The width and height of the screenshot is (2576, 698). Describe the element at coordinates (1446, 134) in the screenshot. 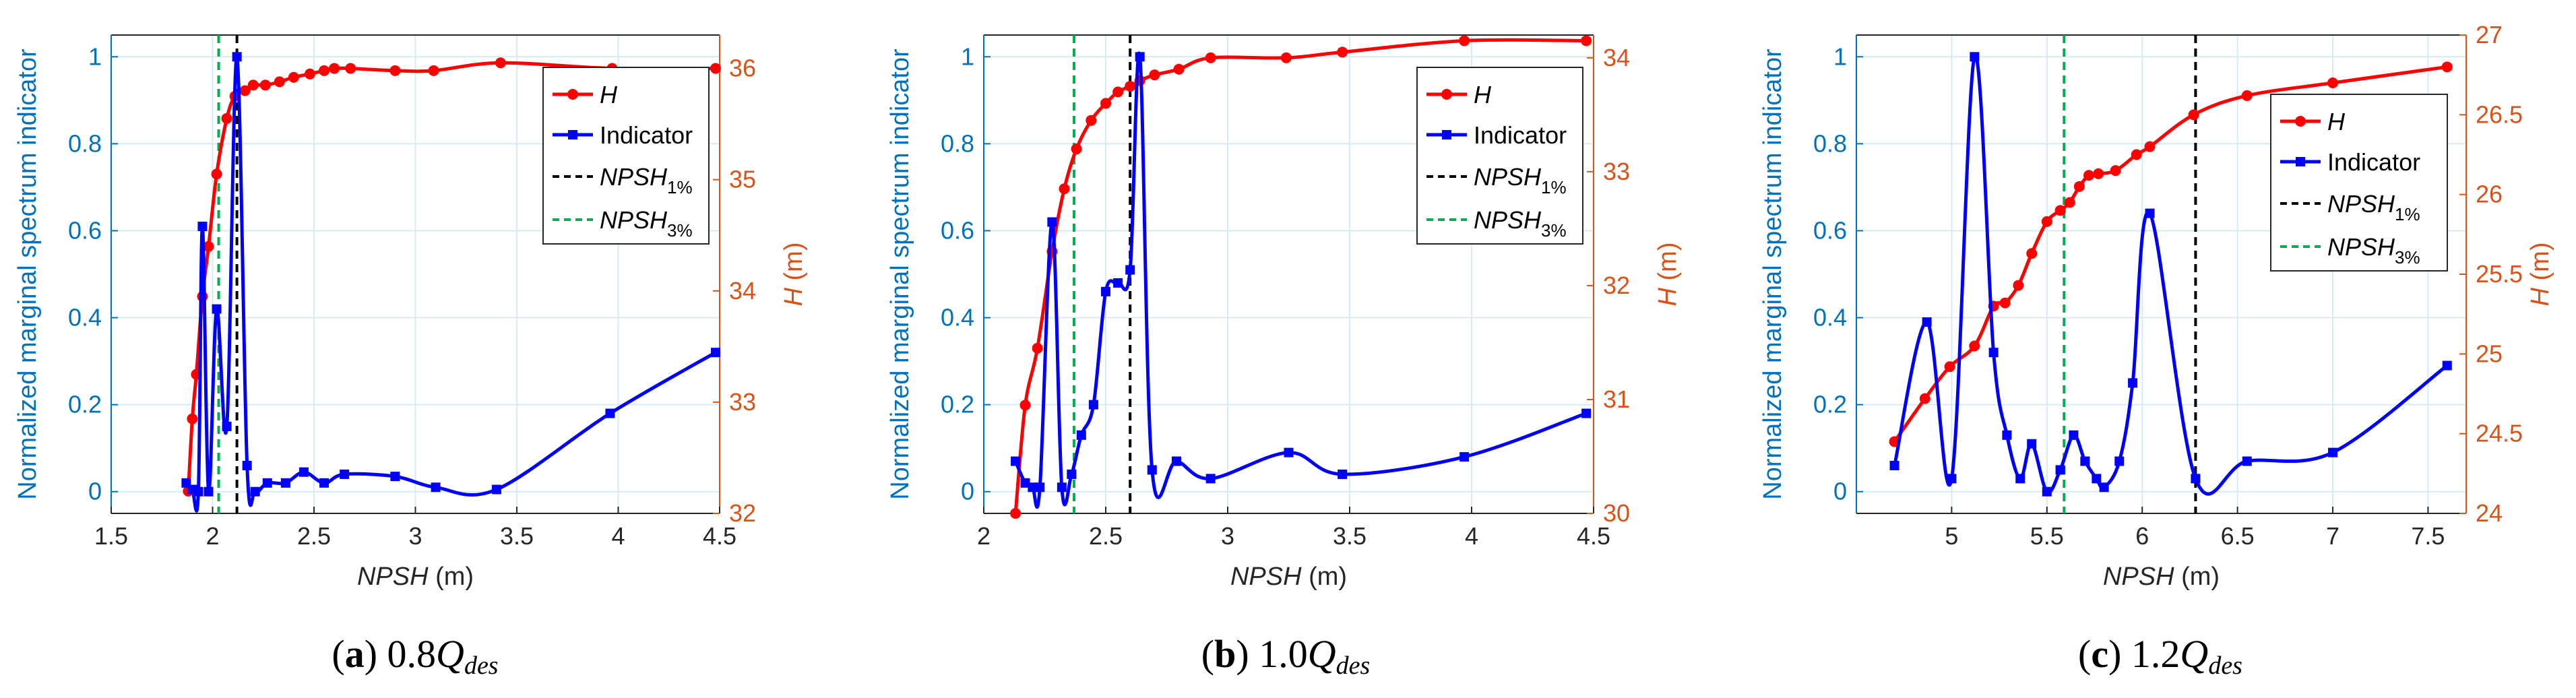

I see `legend-indicator-marker` at that location.